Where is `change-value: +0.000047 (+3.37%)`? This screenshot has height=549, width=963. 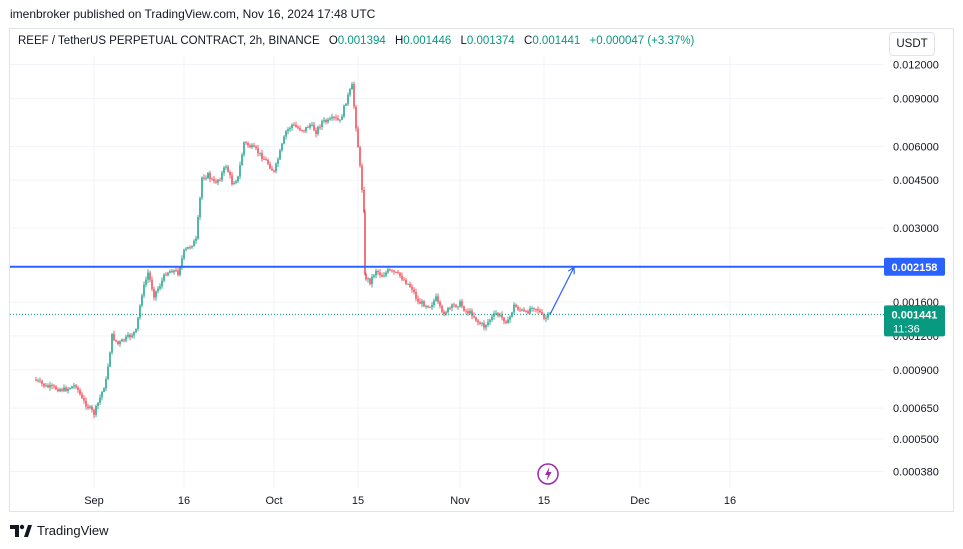 change-value: +0.000047 (+3.37%) is located at coordinates (642, 41).